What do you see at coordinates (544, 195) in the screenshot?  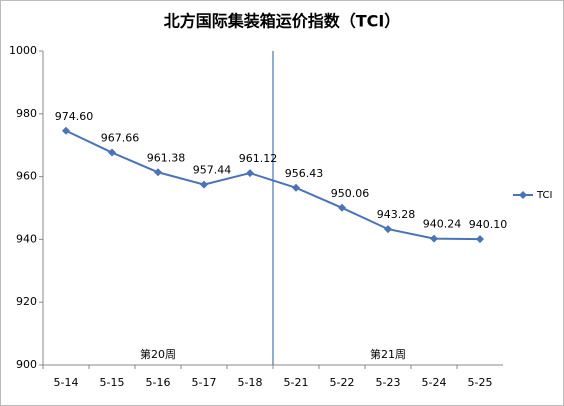 I see `legend-label: TCI` at bounding box center [544, 195].